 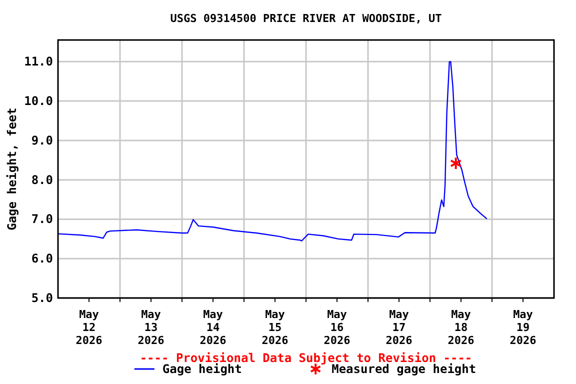 What do you see at coordinates (42, 298) in the screenshot?
I see `y-tick-label: 5.0` at bounding box center [42, 298].